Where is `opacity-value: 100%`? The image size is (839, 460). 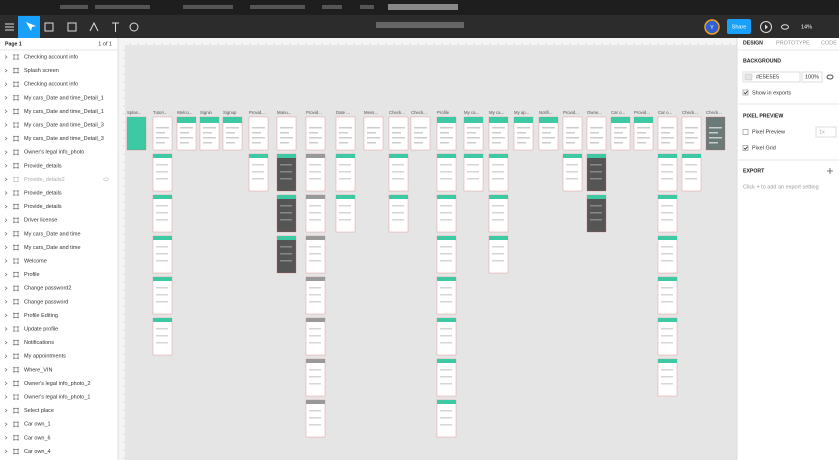
opacity-value: 100% is located at coordinates (812, 77).